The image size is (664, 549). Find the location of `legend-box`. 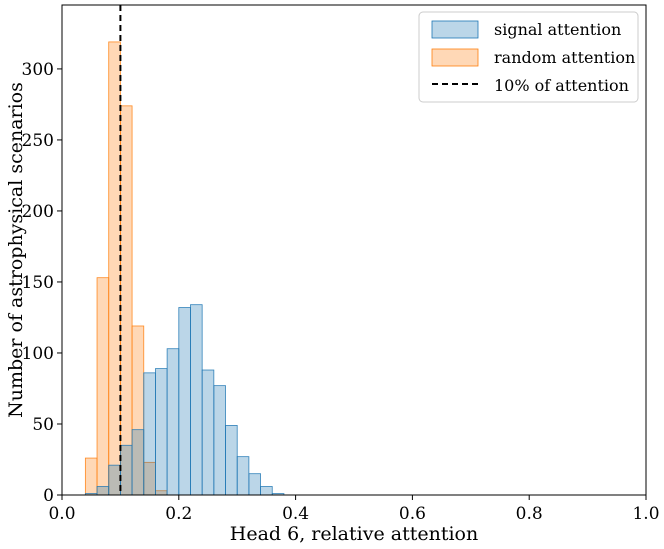

legend-box is located at coordinates (528, 57).